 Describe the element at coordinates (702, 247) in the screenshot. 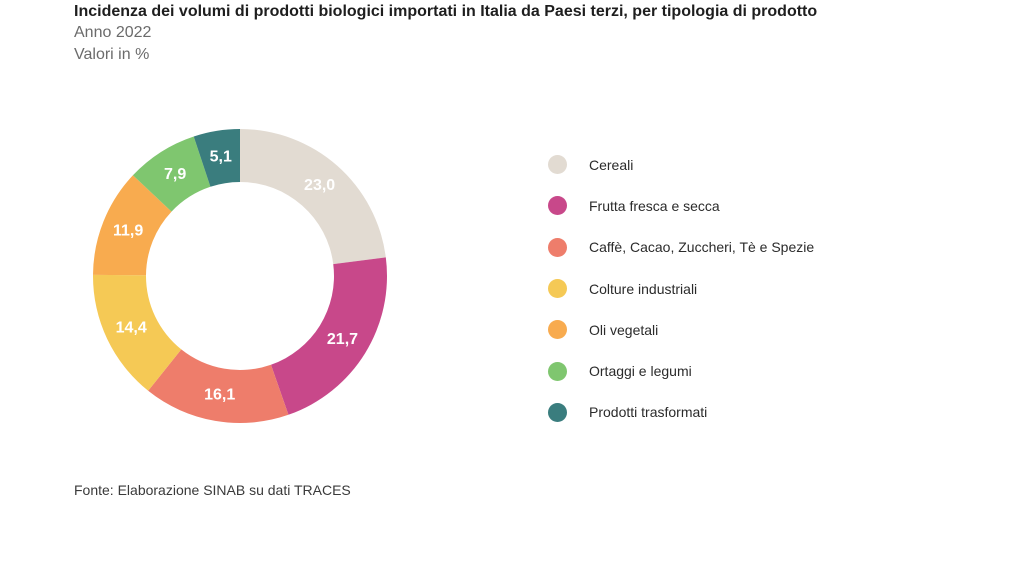

I see `legend-label: Caffè, Cacao, Zuccheri, Tè e Spezie` at that location.